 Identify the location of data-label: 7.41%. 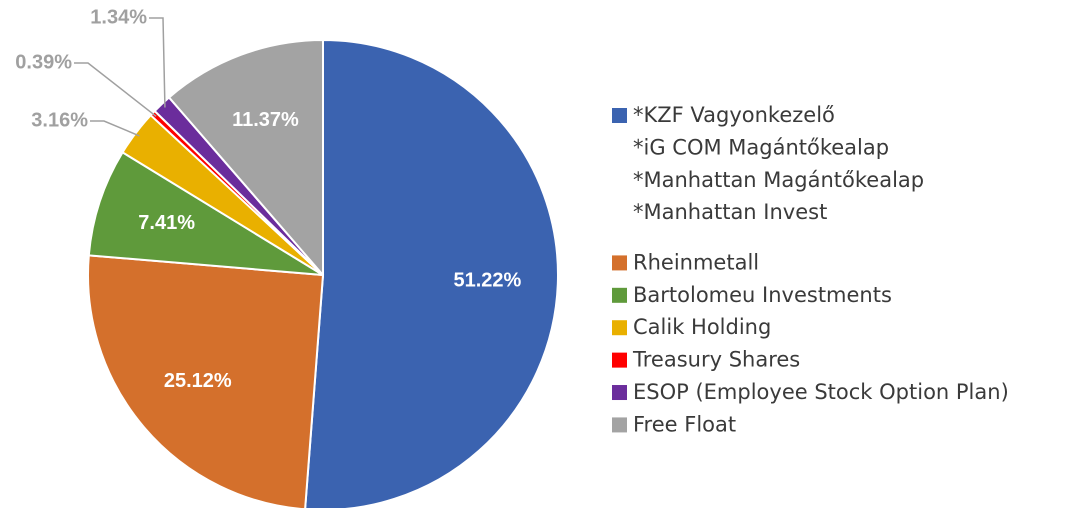
(166, 223).